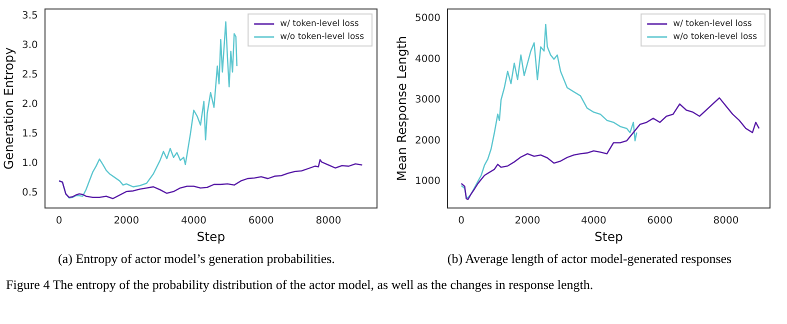 This screenshot has height=324, width=787. Describe the element at coordinates (427, 59) in the screenshot. I see `y-tick-label: 4000` at that location.